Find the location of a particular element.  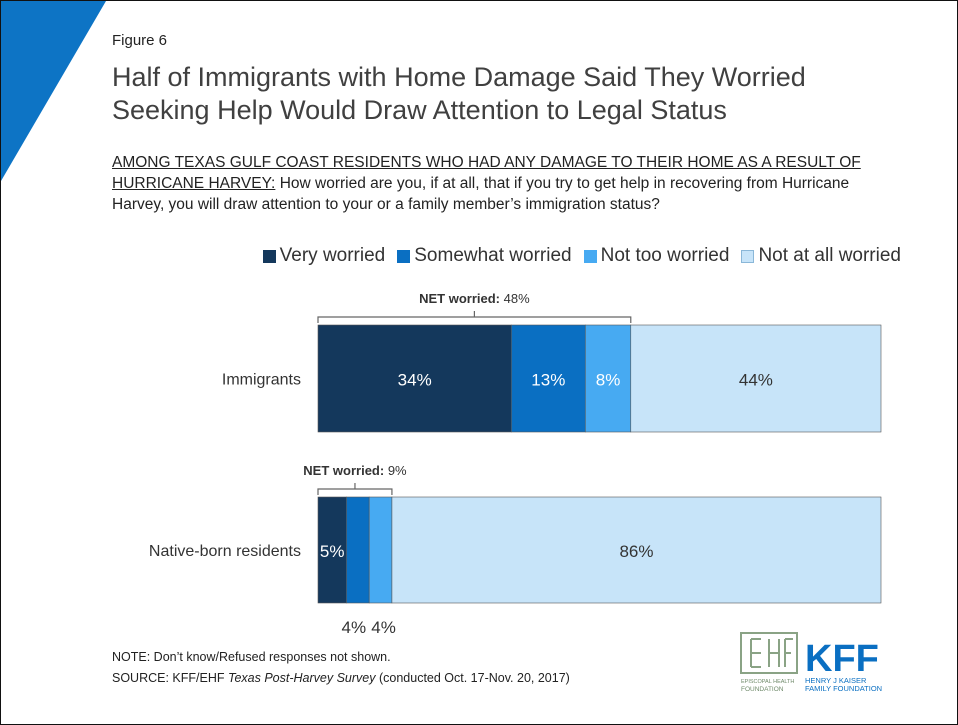

data-label-very-worried-immigrants: 34% is located at coordinates (415, 380).